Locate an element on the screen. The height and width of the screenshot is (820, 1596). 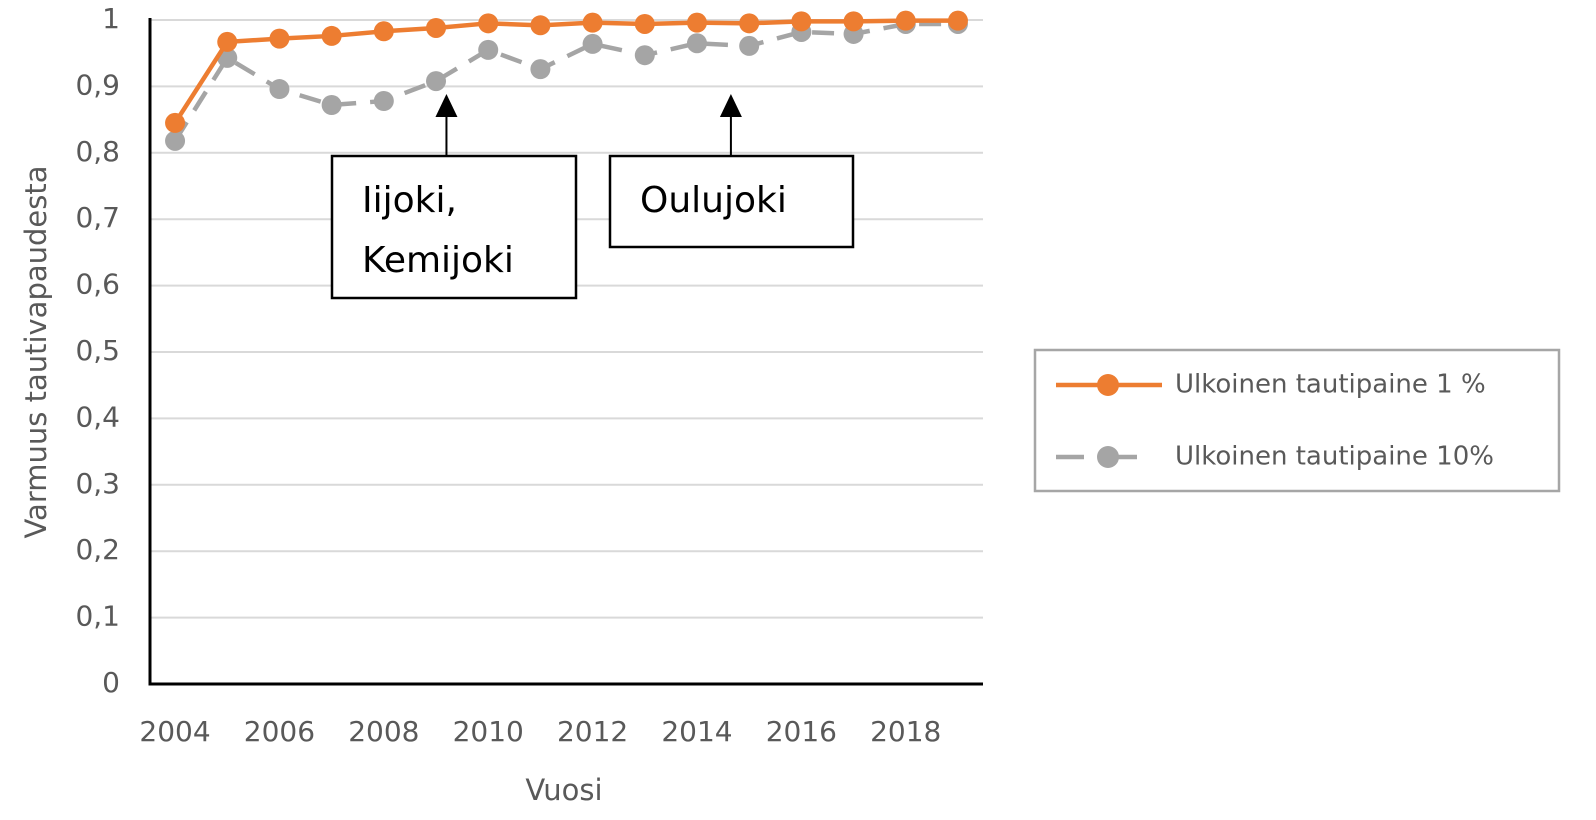
x-tick-label: 2004 is located at coordinates (174, 731).